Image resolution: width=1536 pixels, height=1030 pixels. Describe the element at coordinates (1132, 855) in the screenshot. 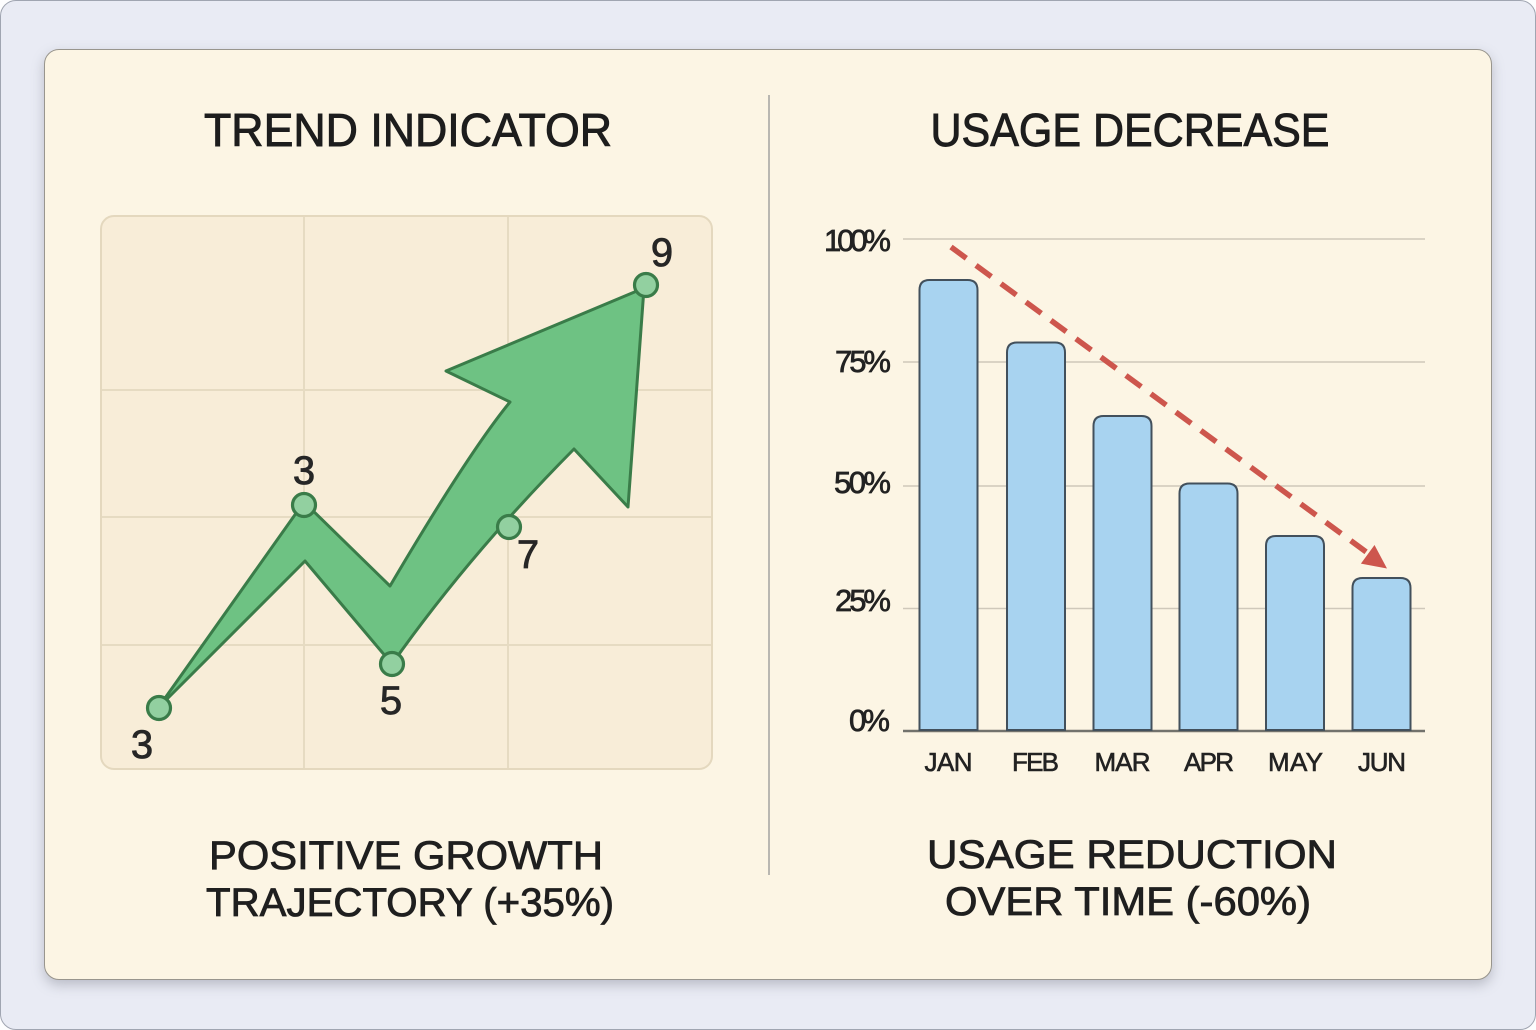

I see `svg-text: USAGE REDUCTION` at that location.